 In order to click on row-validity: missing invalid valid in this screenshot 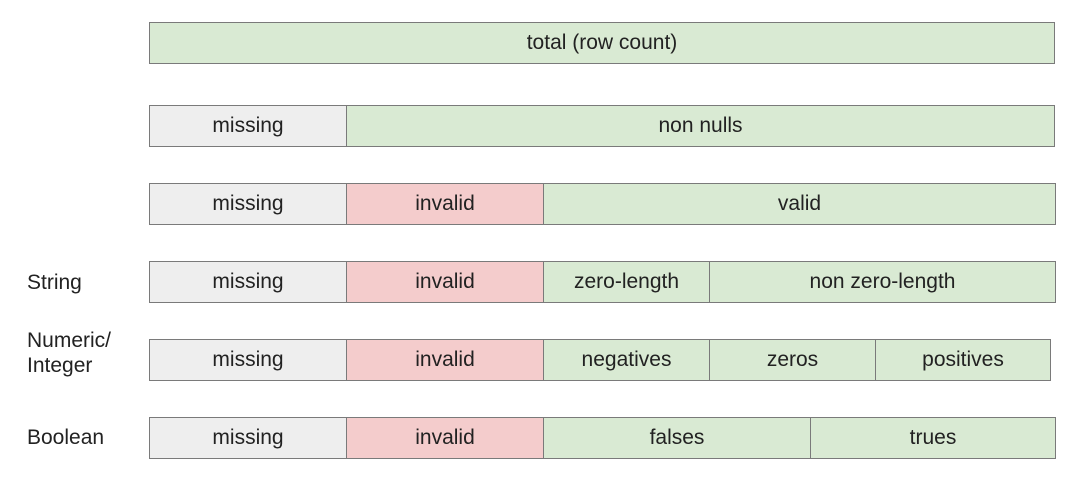, I will do `click(602, 204)`.